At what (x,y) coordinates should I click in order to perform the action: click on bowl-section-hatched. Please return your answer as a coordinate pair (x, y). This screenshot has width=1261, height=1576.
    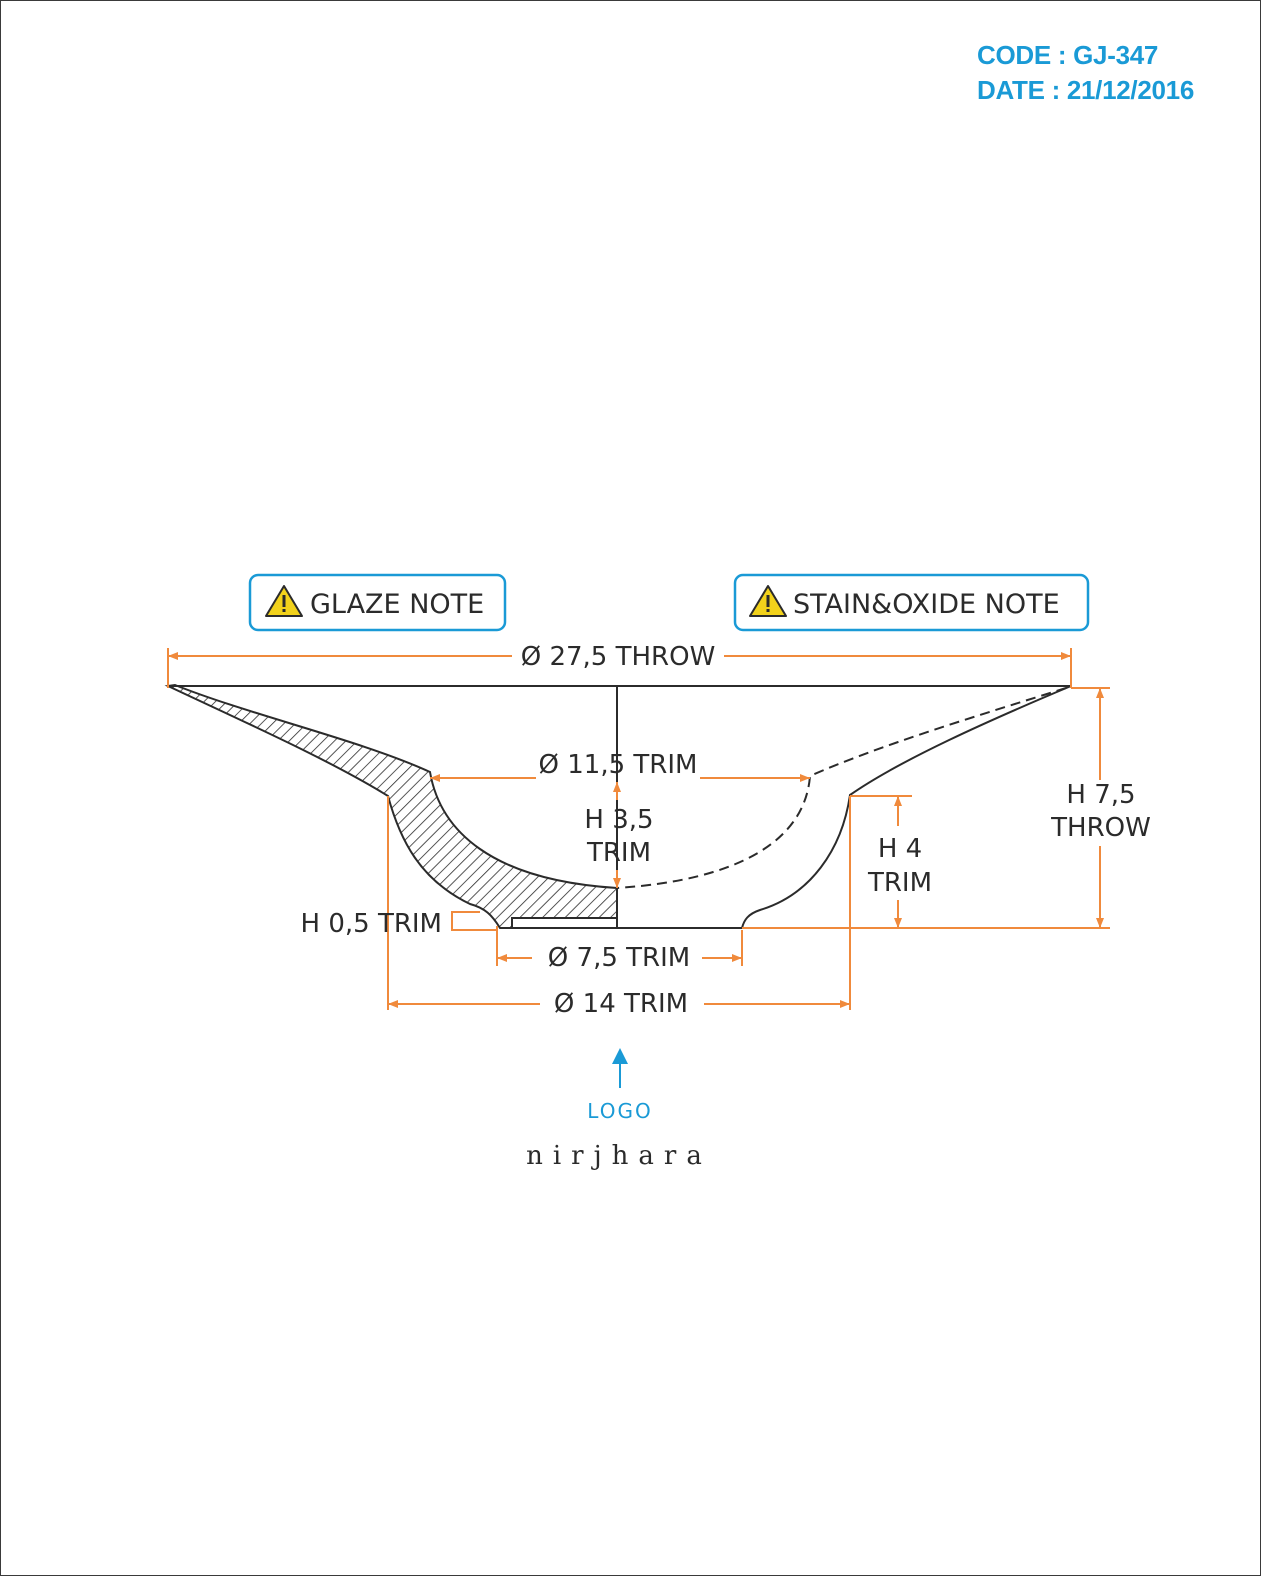
    Looking at the image, I should click on (391, 806).